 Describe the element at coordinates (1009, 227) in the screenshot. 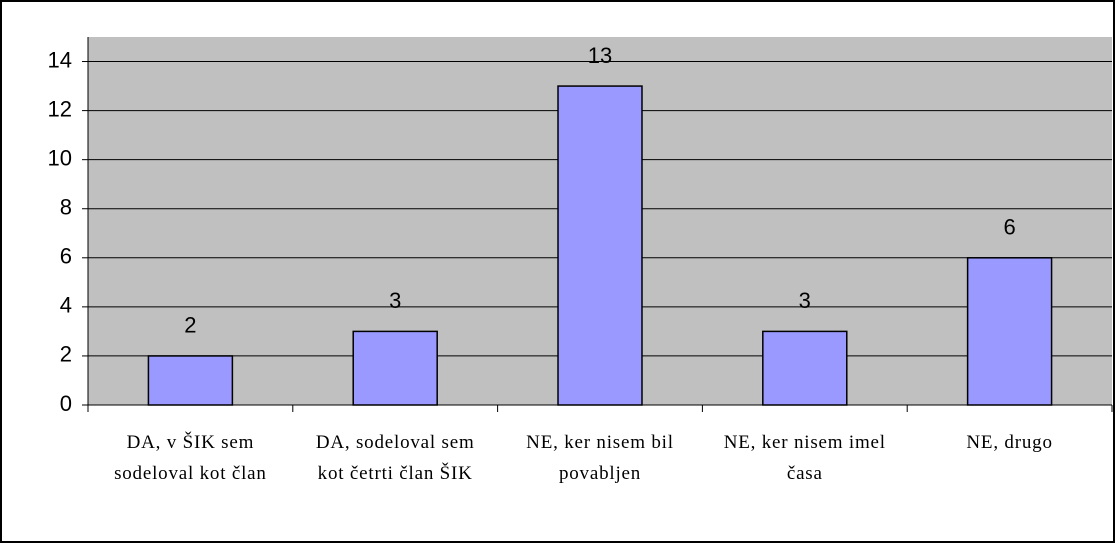

I see `data-label: 6` at that location.